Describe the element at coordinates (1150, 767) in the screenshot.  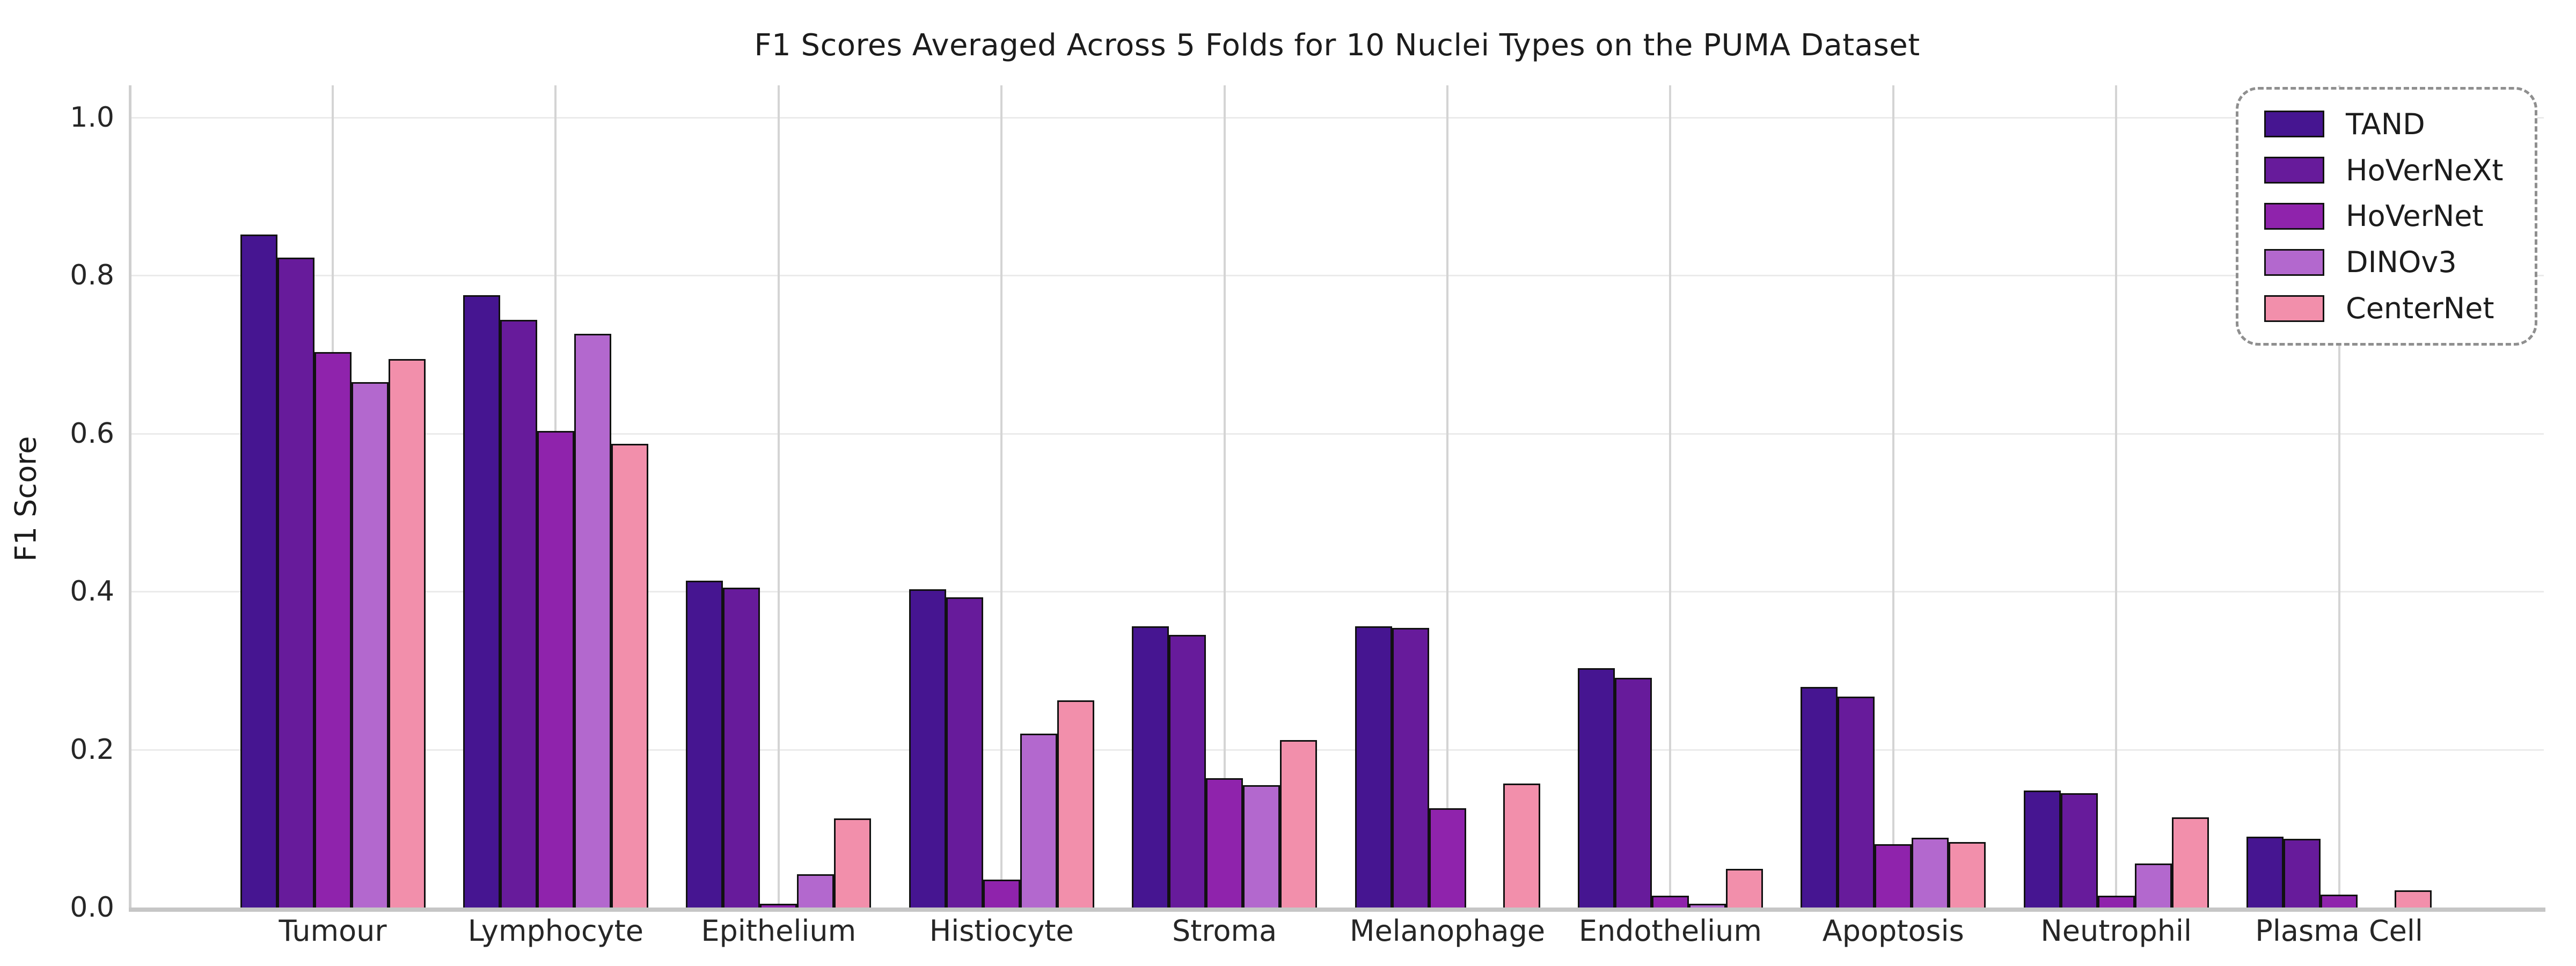
I see `bar-tand-stroma` at that location.